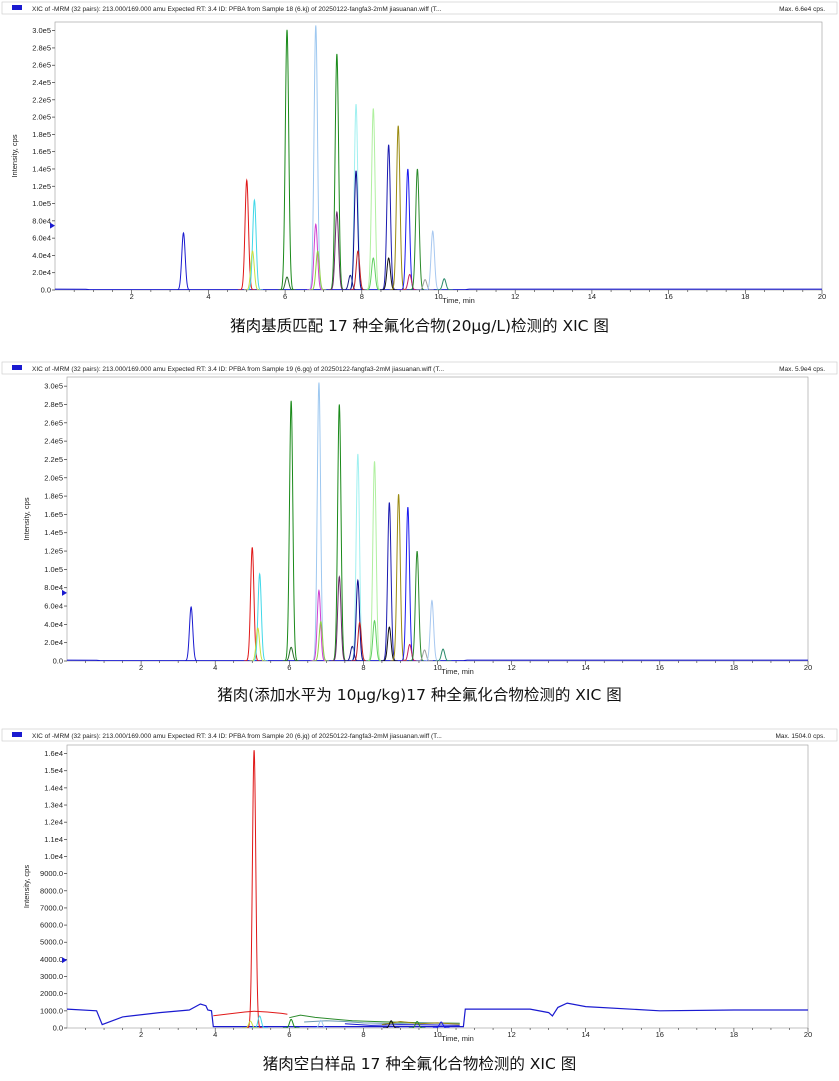 The width and height of the screenshot is (839, 1081). What do you see at coordinates (51, 925) in the screenshot?
I see `y-tick-label: 6000.0` at bounding box center [51, 925].